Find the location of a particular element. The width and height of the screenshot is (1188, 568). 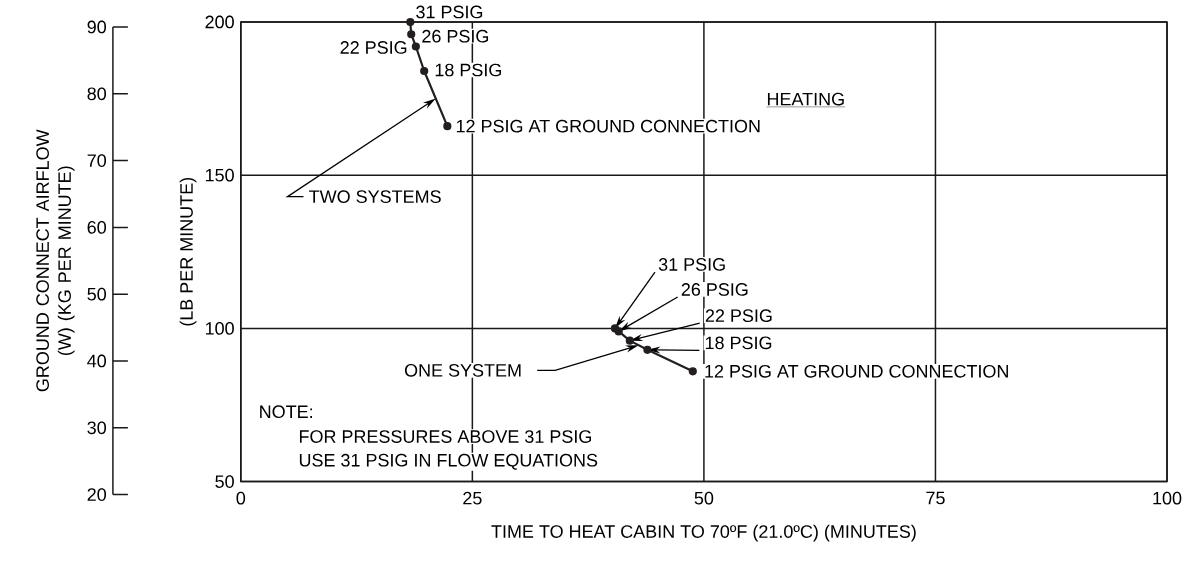

x-tick-label: 25 is located at coordinates (472, 498).